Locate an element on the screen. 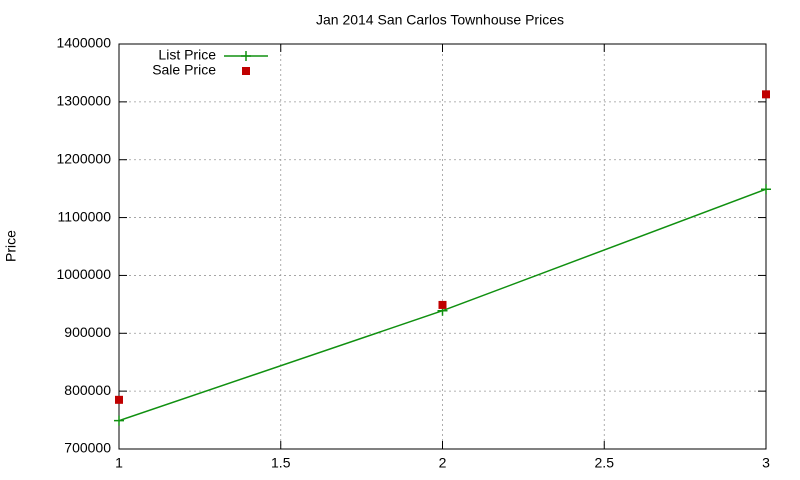  y-tick-label: 1300000 is located at coordinates (83, 101).